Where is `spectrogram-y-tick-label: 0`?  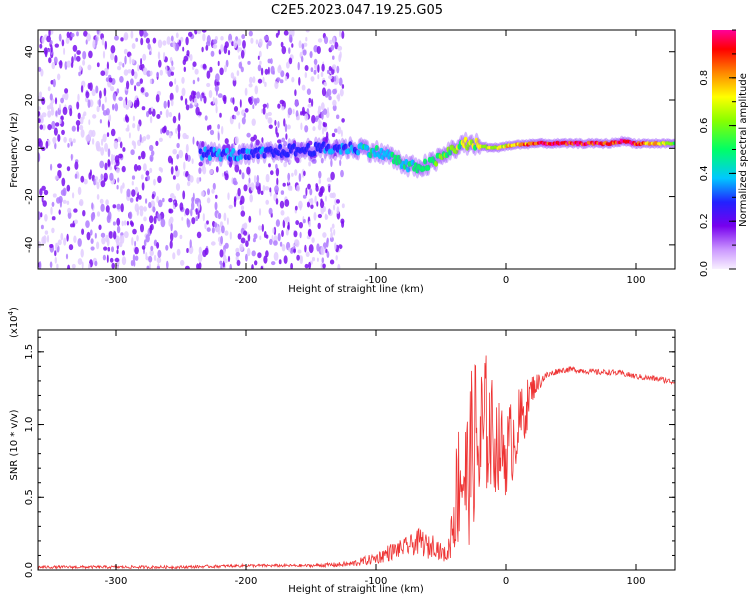
spectrogram-y-tick-label: 0 is located at coordinates (29, 148).